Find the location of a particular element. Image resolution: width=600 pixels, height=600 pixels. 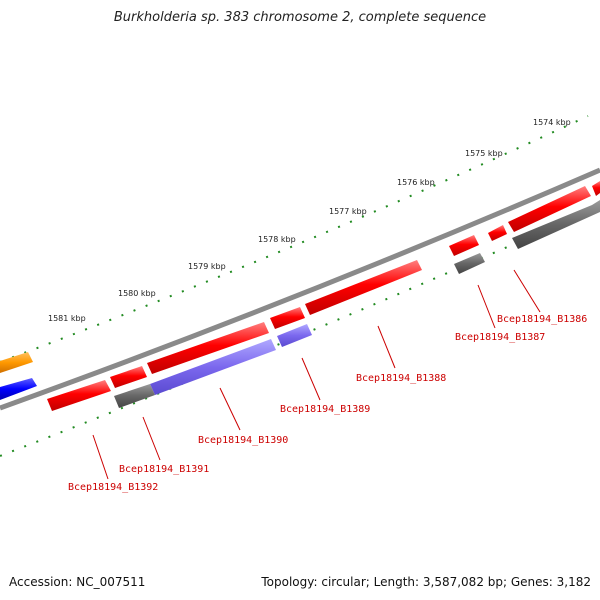

gene-label: Bcep18194_B1386 is located at coordinates (542, 319).